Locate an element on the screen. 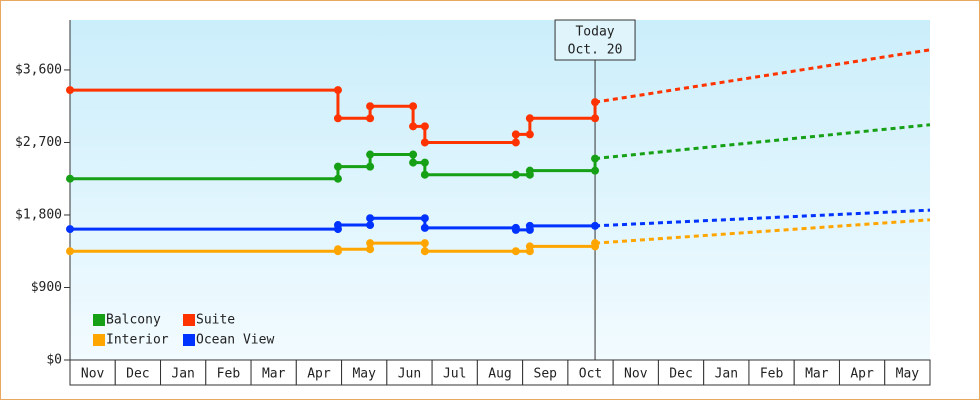  x-tick-label: Jun is located at coordinates (409, 374).